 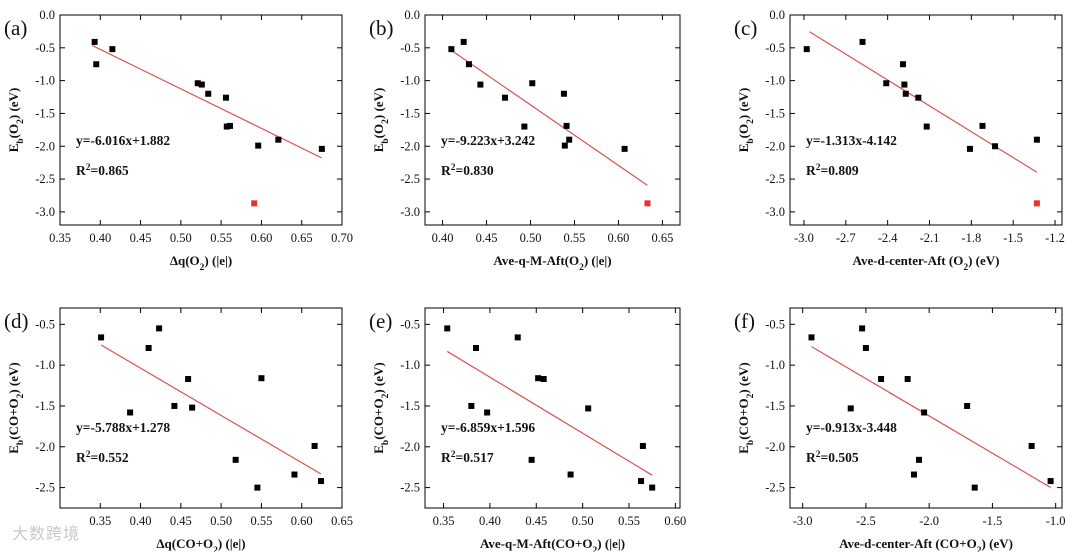 What do you see at coordinates (15, 28) in the screenshot?
I see `panel-letter: (a)` at bounding box center [15, 28].